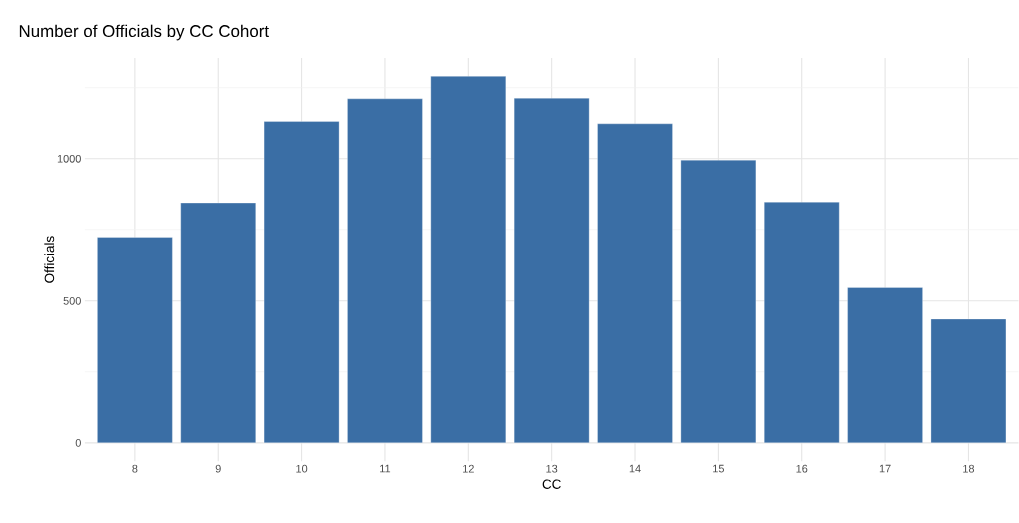  What do you see at coordinates (49, 259) in the screenshot?
I see `y-axis-title: Officials` at bounding box center [49, 259].